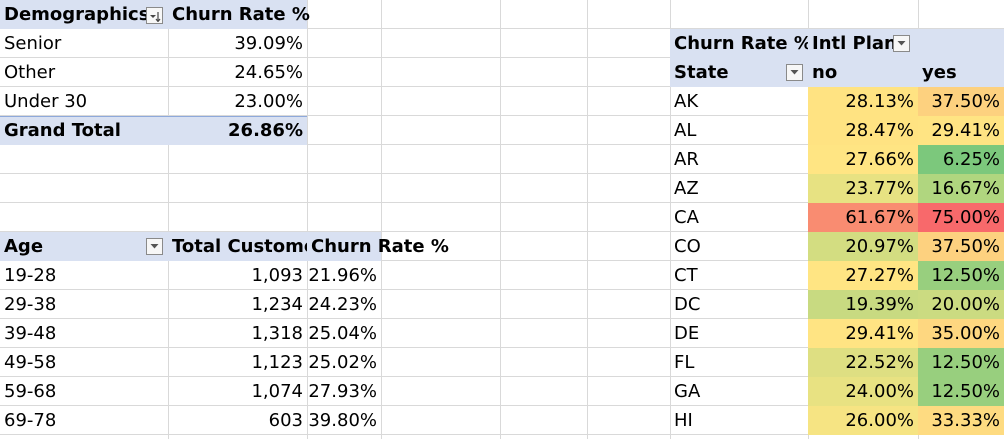 Image resolution: width=1004 pixels, height=439 pixels. What do you see at coordinates (863, 275) in the screenshot?
I see `churn-no-plan-cell: 27.27%` at bounding box center [863, 275].